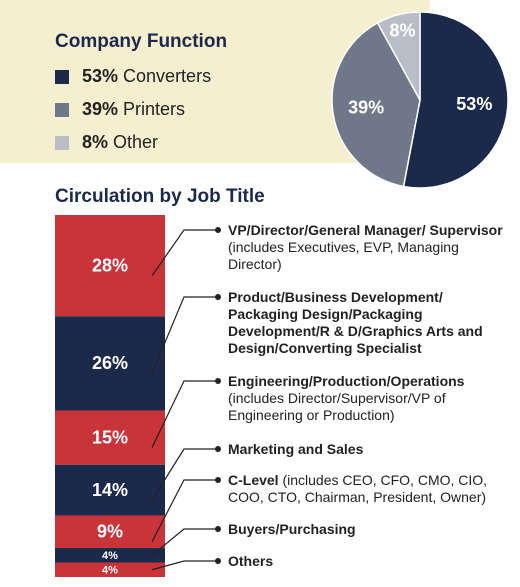 The width and height of the screenshot is (520, 587). What do you see at coordinates (346, 381) in the screenshot?
I see `category-name: Engineering/Production/Operations` at bounding box center [346, 381].